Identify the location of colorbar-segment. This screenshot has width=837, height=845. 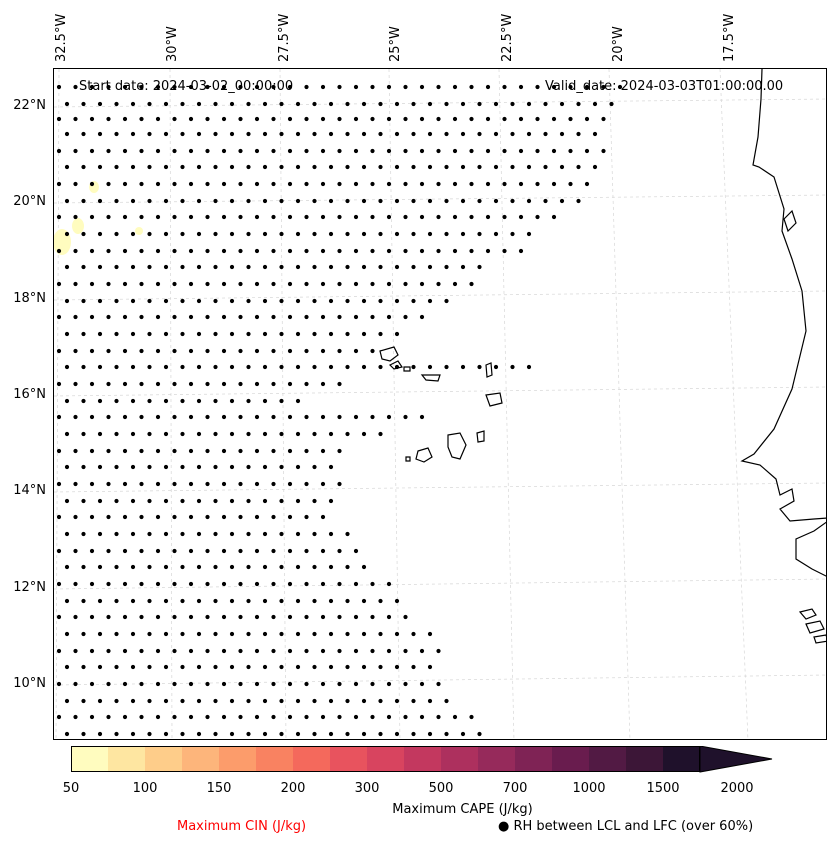
(349, 759).